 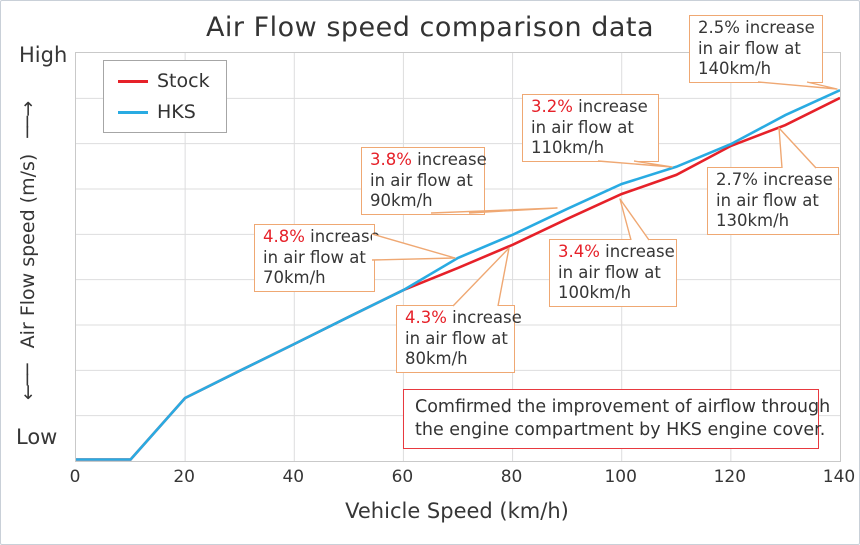 I want to click on annotation-110kmh-line3: 110km/h, so click(x=568, y=147).